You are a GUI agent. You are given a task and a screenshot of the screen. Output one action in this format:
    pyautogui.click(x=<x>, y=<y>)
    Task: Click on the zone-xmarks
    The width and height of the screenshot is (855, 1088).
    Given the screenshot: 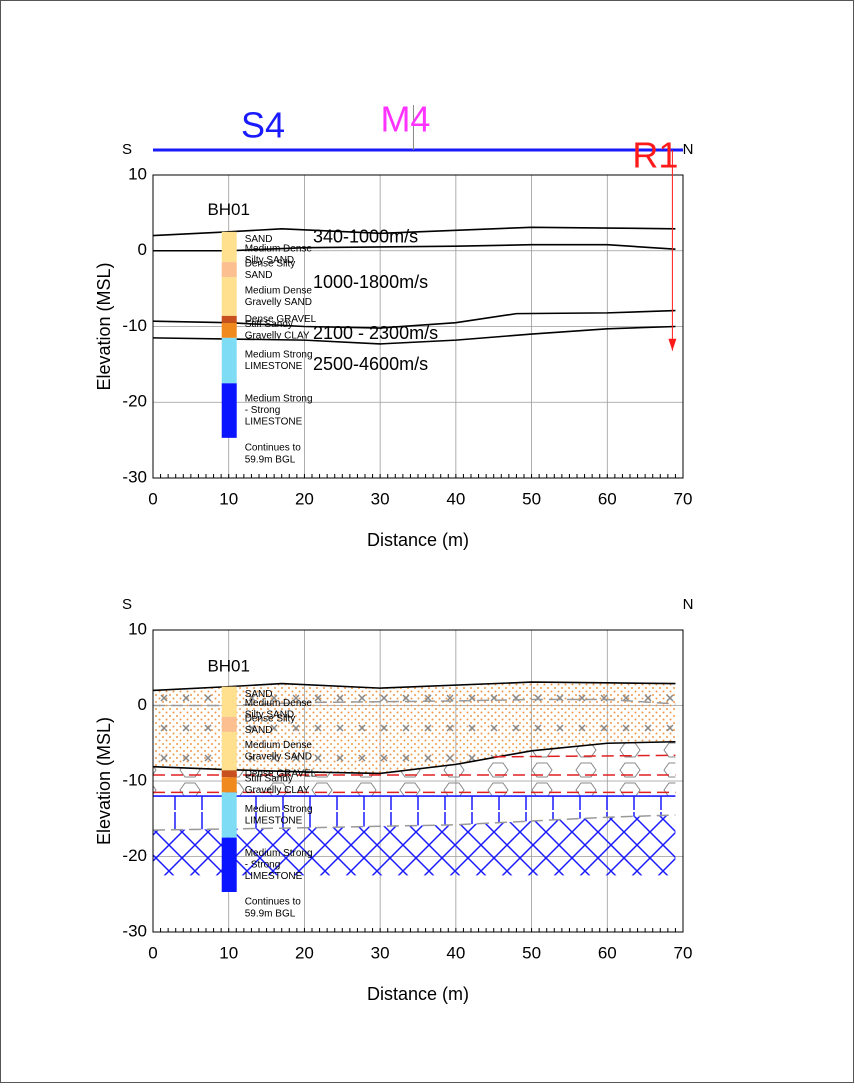 What is the action you would take?
    pyautogui.click(x=414, y=728)
    